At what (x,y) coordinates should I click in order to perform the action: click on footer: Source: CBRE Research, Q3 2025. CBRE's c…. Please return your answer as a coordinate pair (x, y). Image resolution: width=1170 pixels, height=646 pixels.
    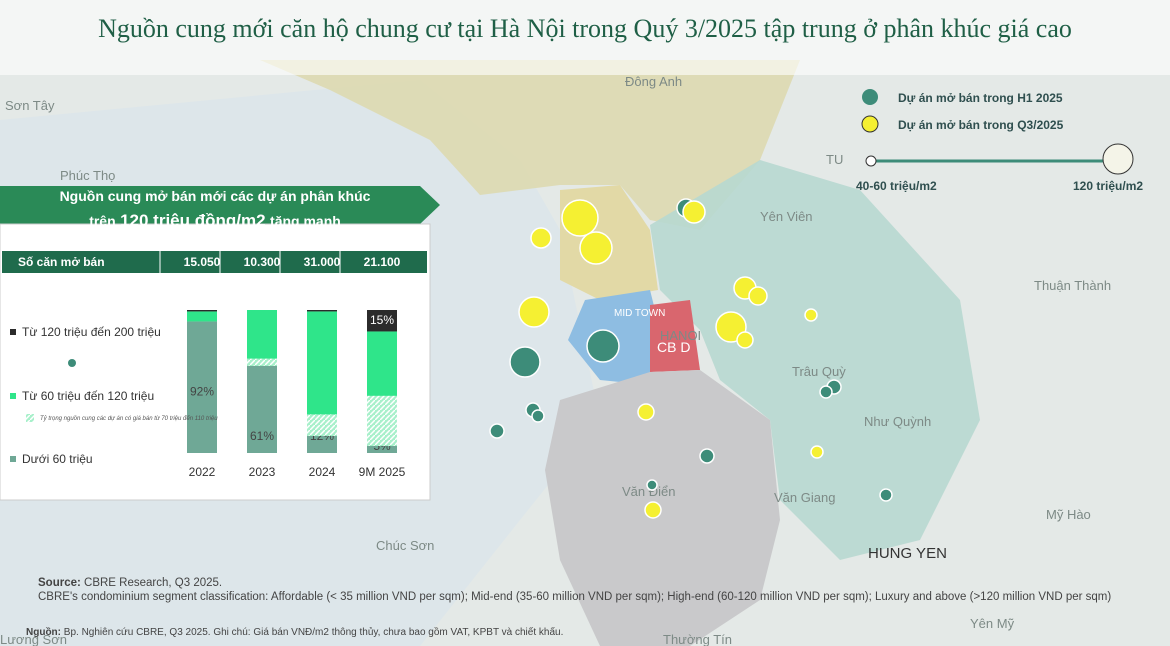
    Looking at the image, I should click on (578, 590).